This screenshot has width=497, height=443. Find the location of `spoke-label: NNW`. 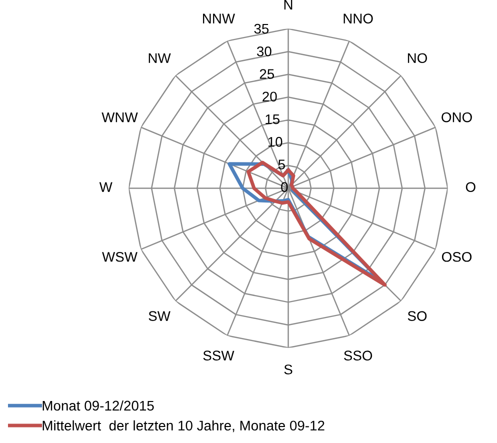

spoke-label: NNW is located at coordinates (219, 19).